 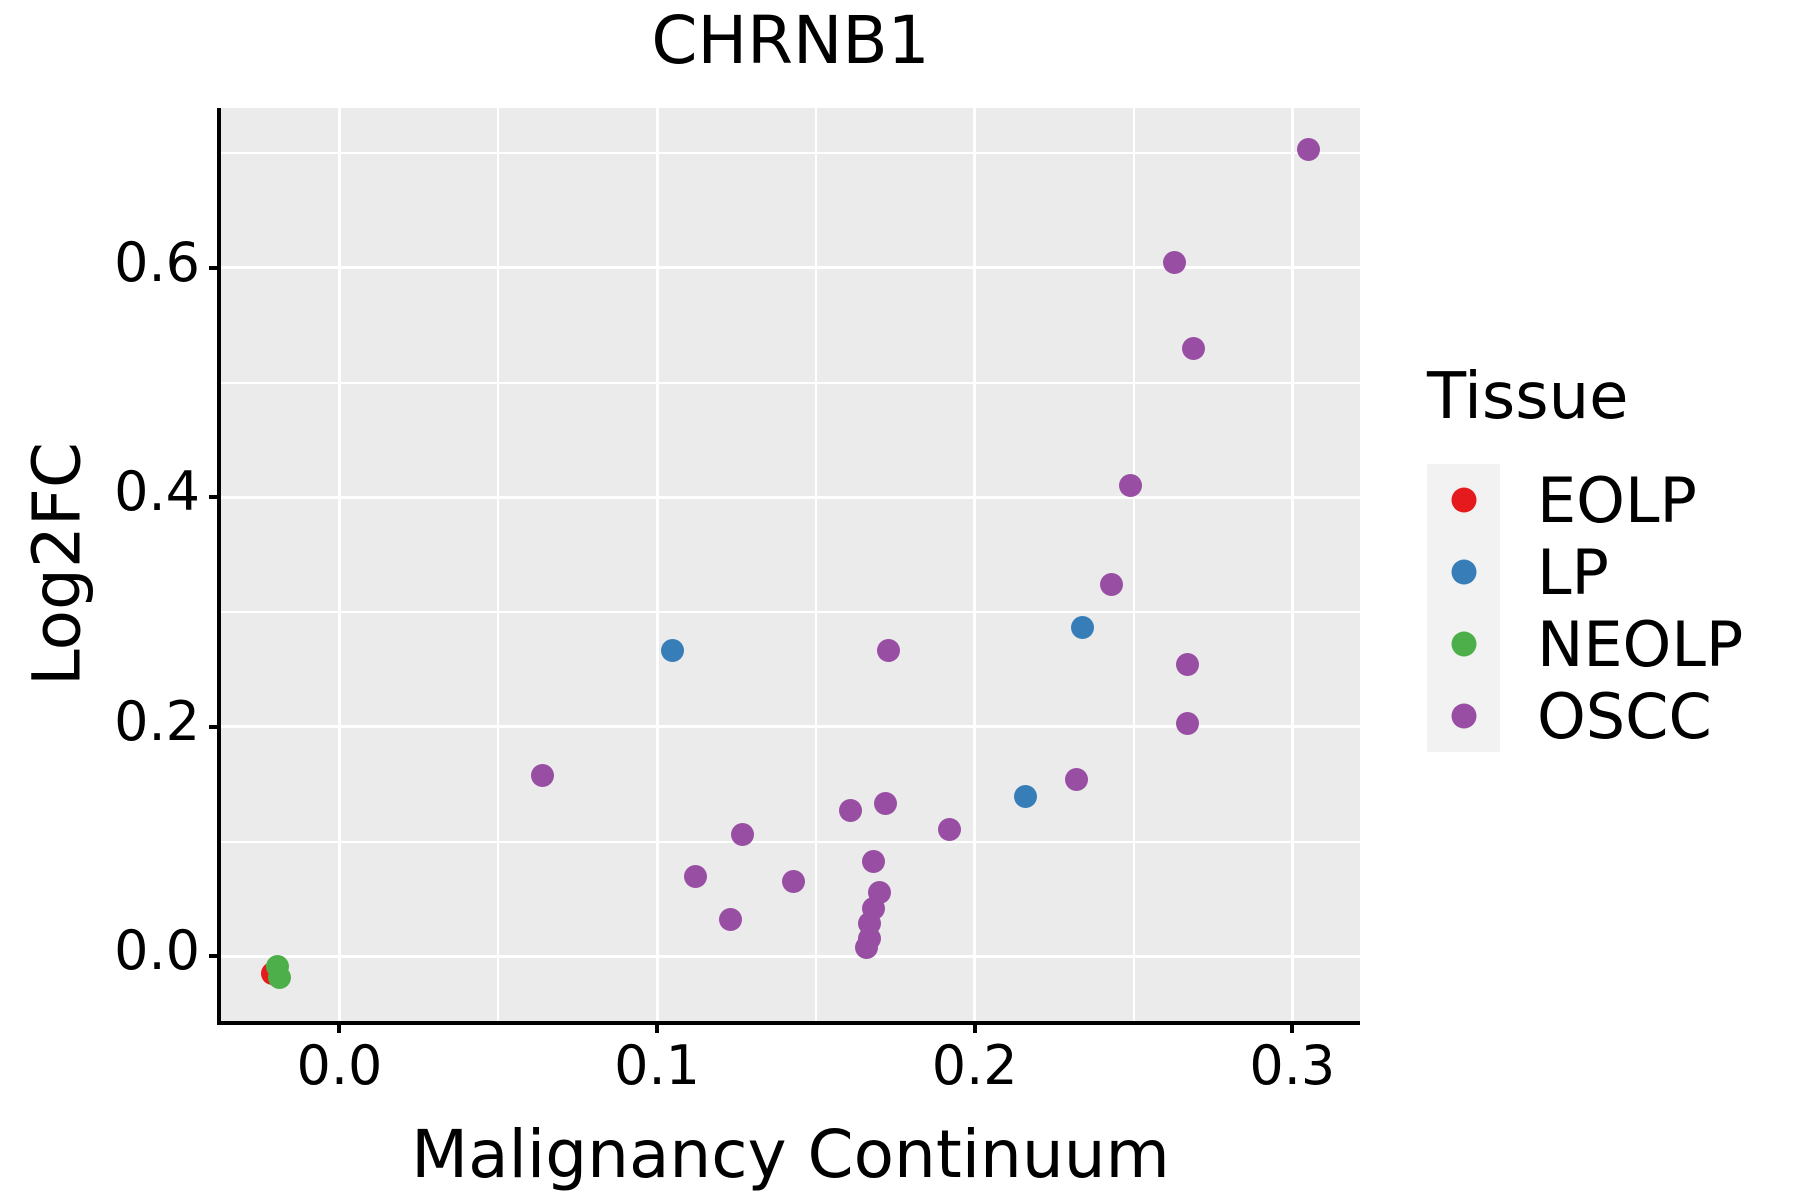 What do you see at coordinates (219, 566) in the screenshot?
I see `y-axis-line` at bounding box center [219, 566].